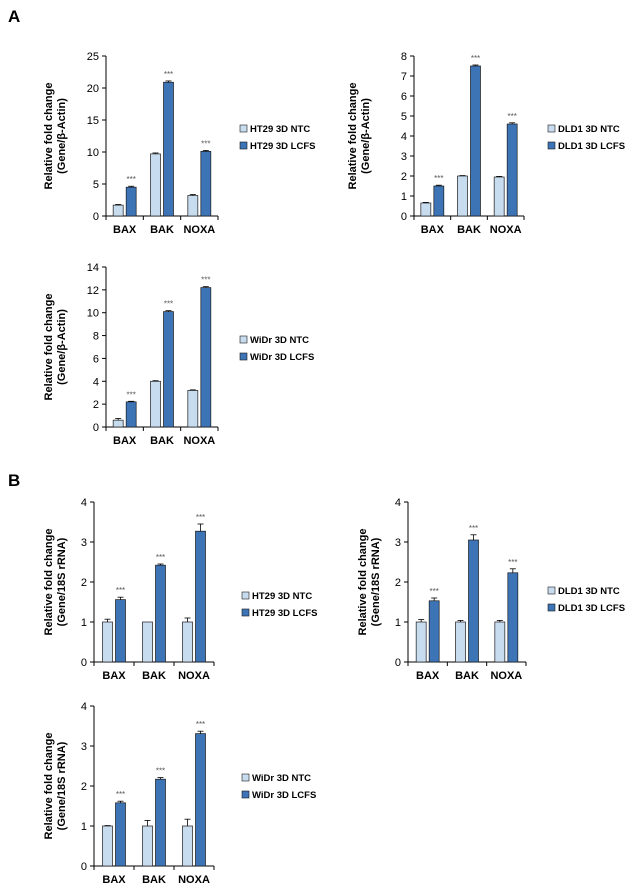 The width and height of the screenshot is (632, 885). Describe the element at coordinates (84, 827) in the screenshot. I see `y-tick-label: 1` at that location.